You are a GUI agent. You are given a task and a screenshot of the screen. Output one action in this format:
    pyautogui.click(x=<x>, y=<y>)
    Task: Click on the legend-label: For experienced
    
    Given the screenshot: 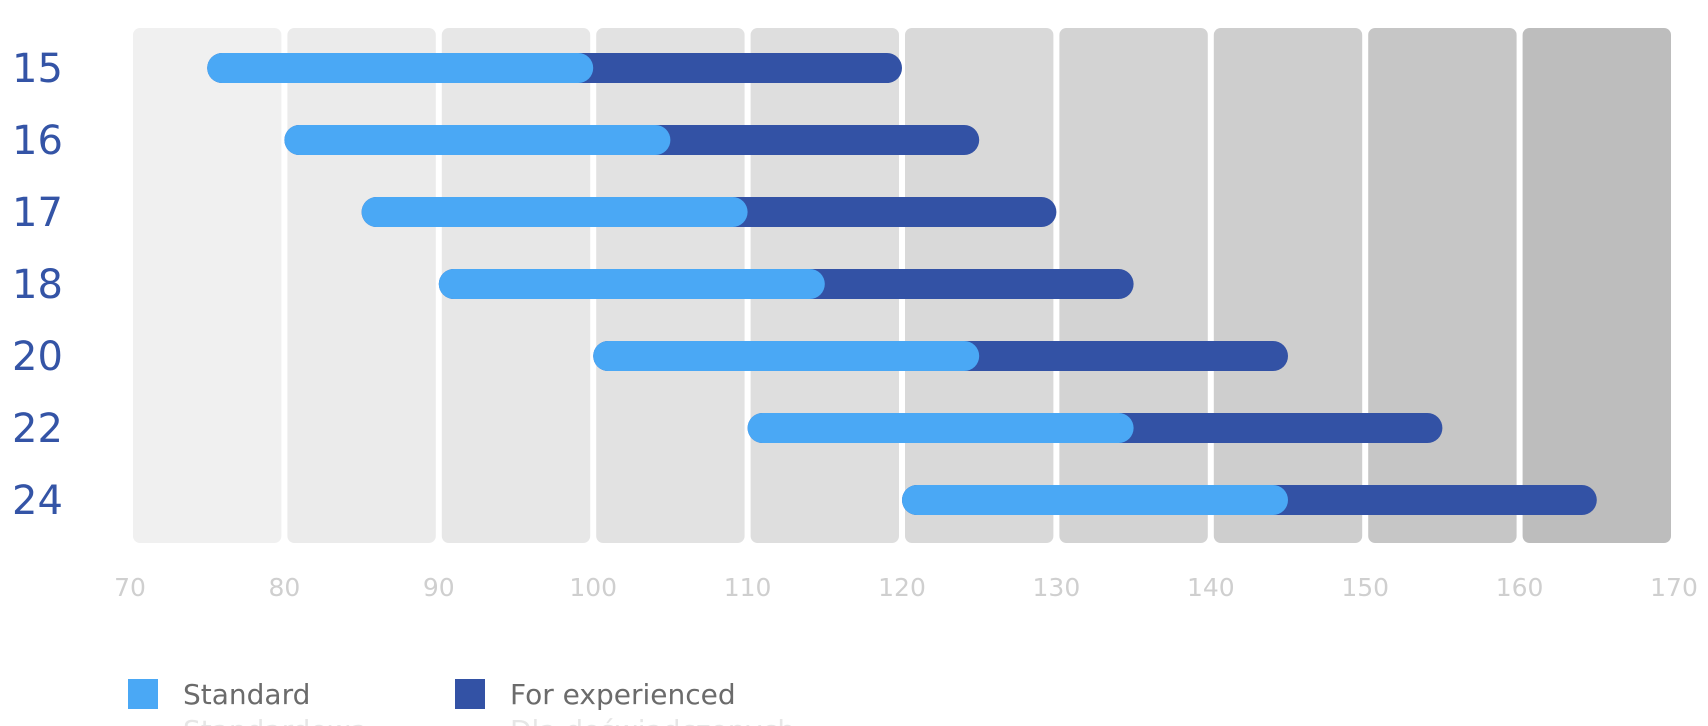 What is the action you would take?
    pyautogui.click(x=623, y=694)
    